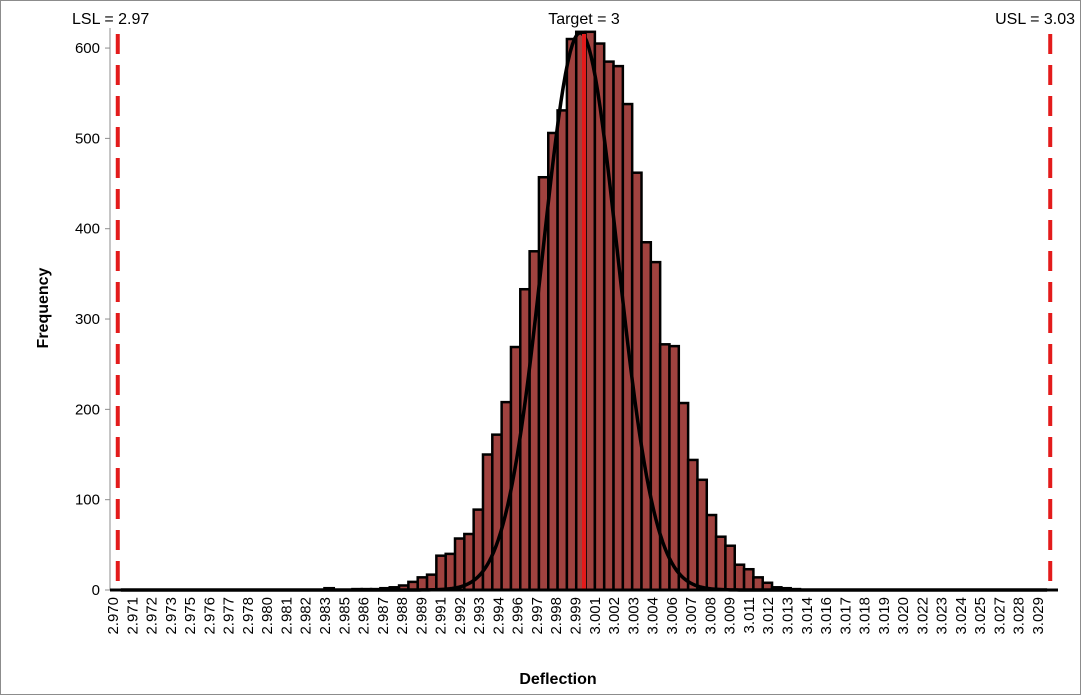  What do you see at coordinates (113, 616) in the screenshot?
I see `x-tick-label: 2.970` at bounding box center [113, 616].